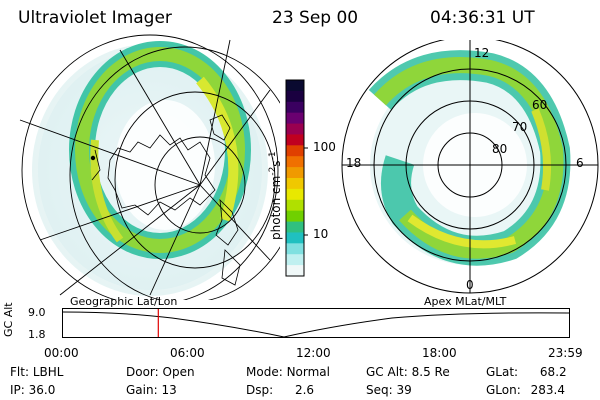  I want to click on mlat-label-70: 70, so click(520, 127).